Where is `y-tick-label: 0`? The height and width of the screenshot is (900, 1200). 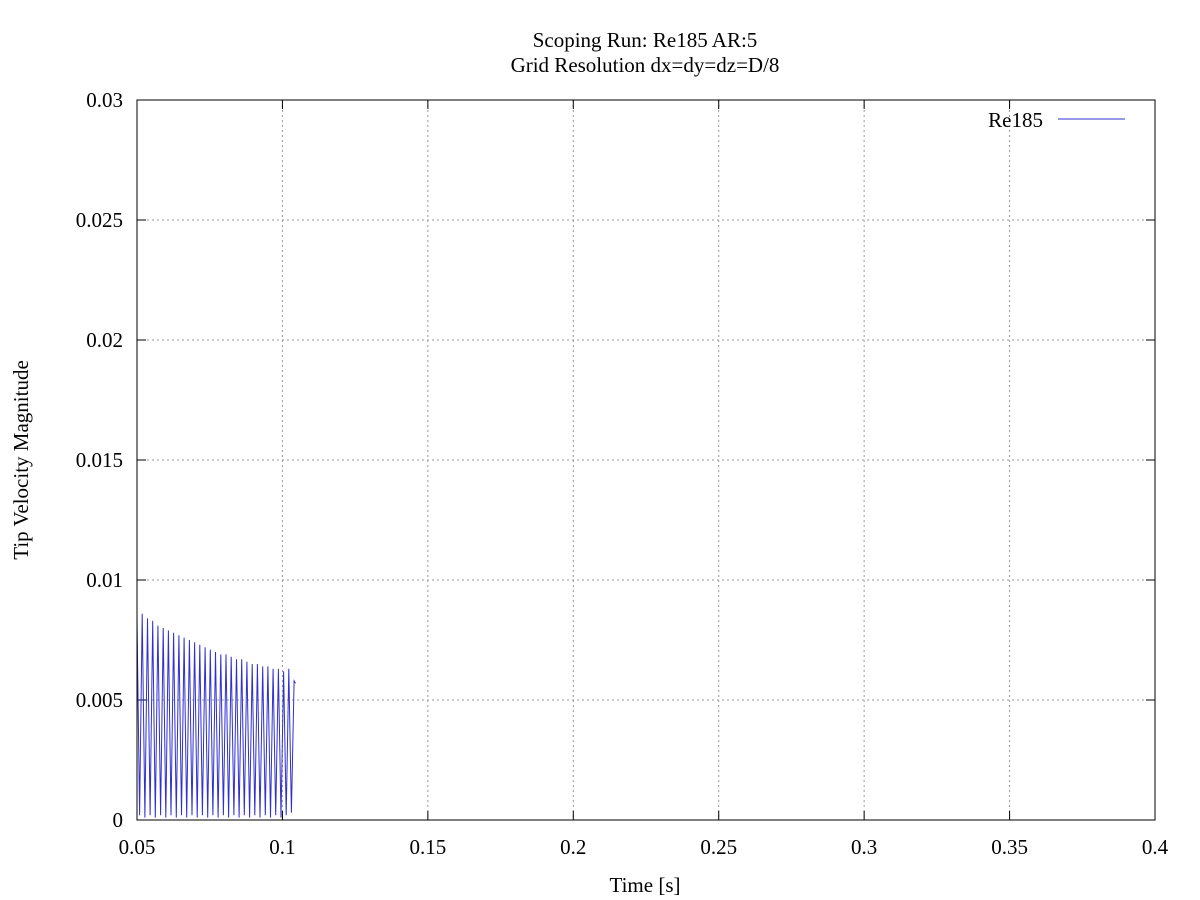
y-tick-label: 0 is located at coordinates (118, 820).